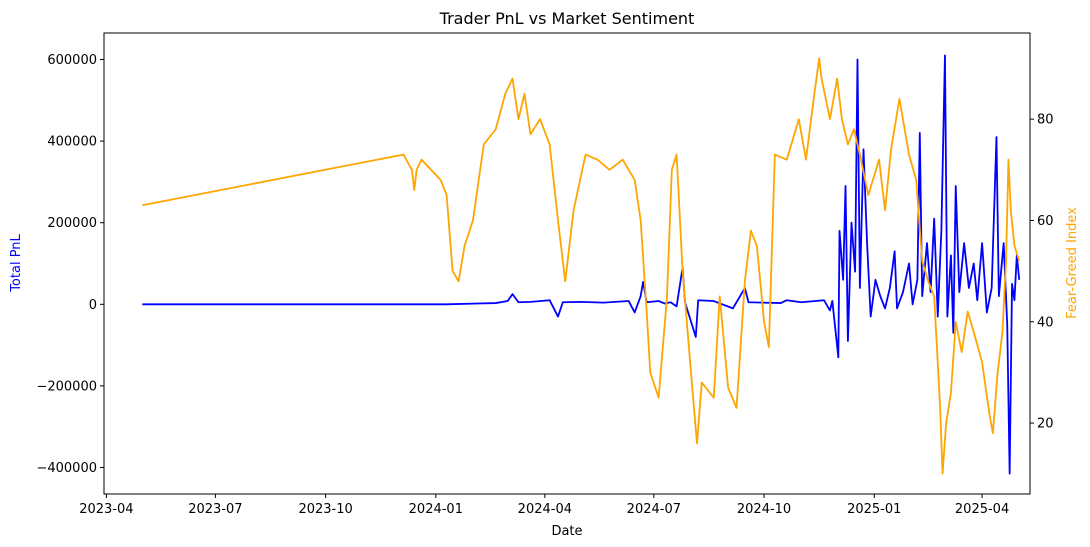 Image resolution: width=1090 pixels, height=547 pixels. I want to click on y-axis-label-left: Total PnL, so click(16, 262).